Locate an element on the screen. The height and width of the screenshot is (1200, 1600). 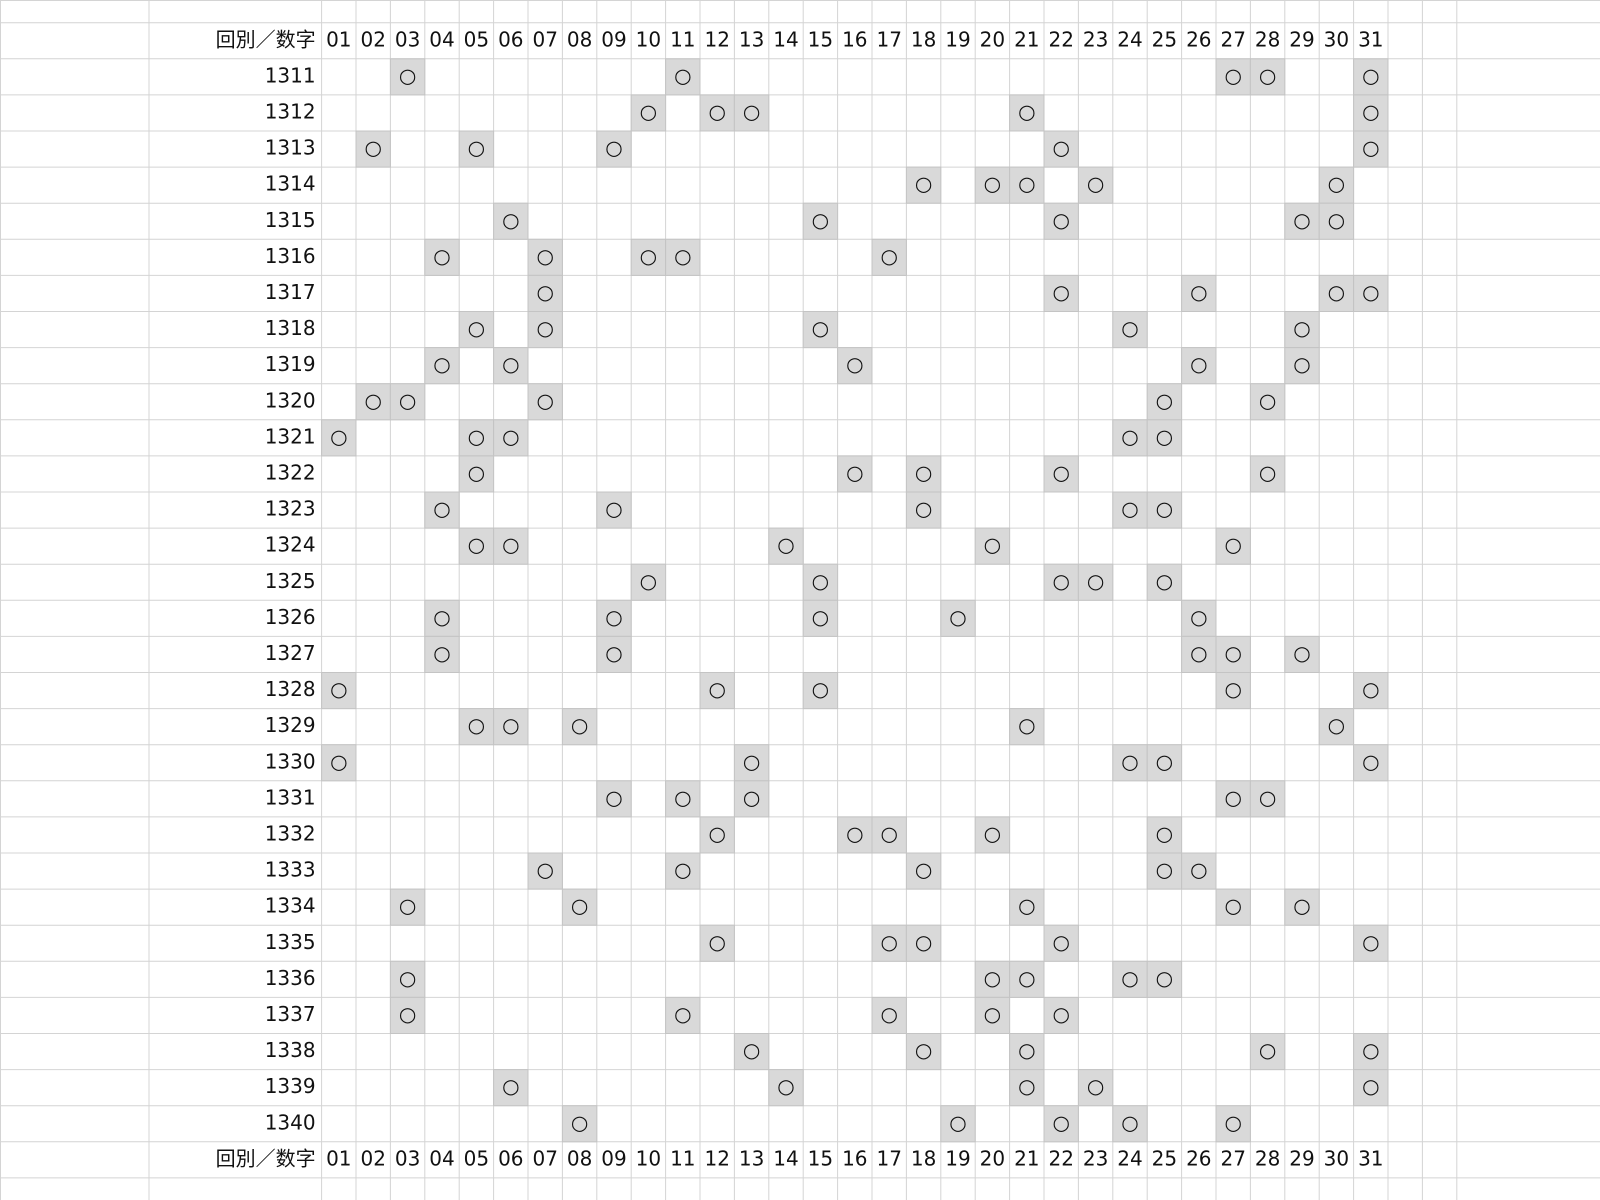
row-label: 1330 is located at coordinates (290, 761).